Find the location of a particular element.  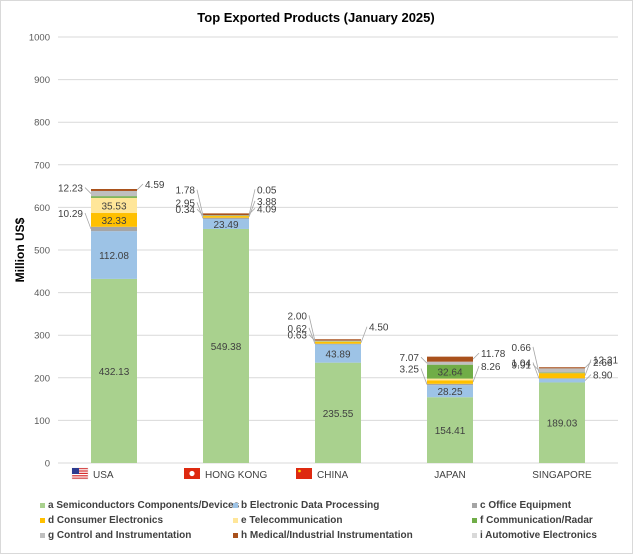

data-label: 12.23 is located at coordinates (70, 189).